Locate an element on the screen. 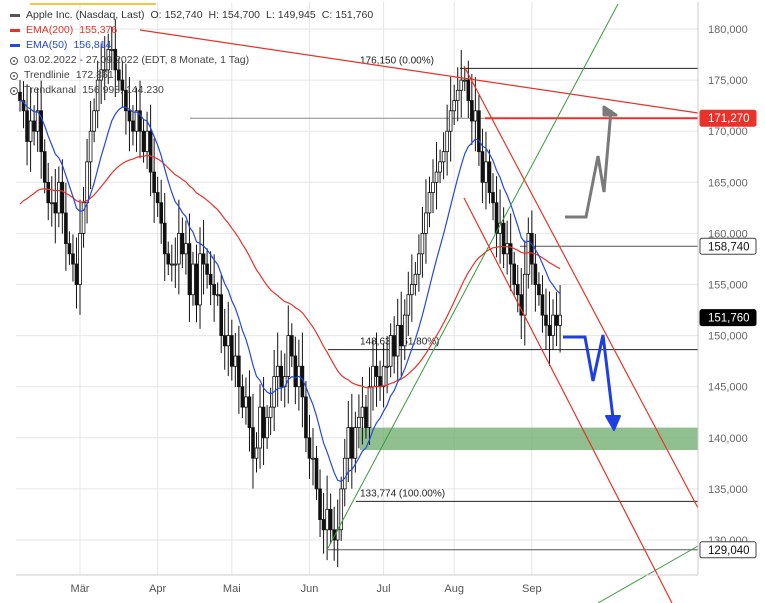 This screenshot has width=765, height=603. y-tick-label: 175,000 is located at coordinates (728, 81).